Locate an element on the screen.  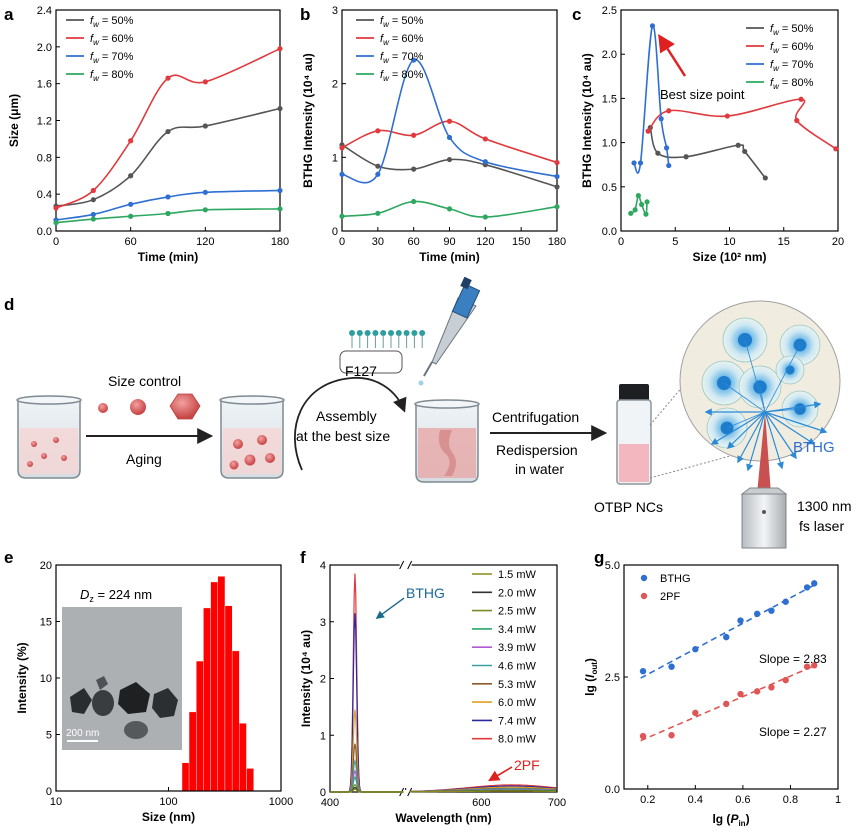
zoom-circle is located at coordinates (760, 381).